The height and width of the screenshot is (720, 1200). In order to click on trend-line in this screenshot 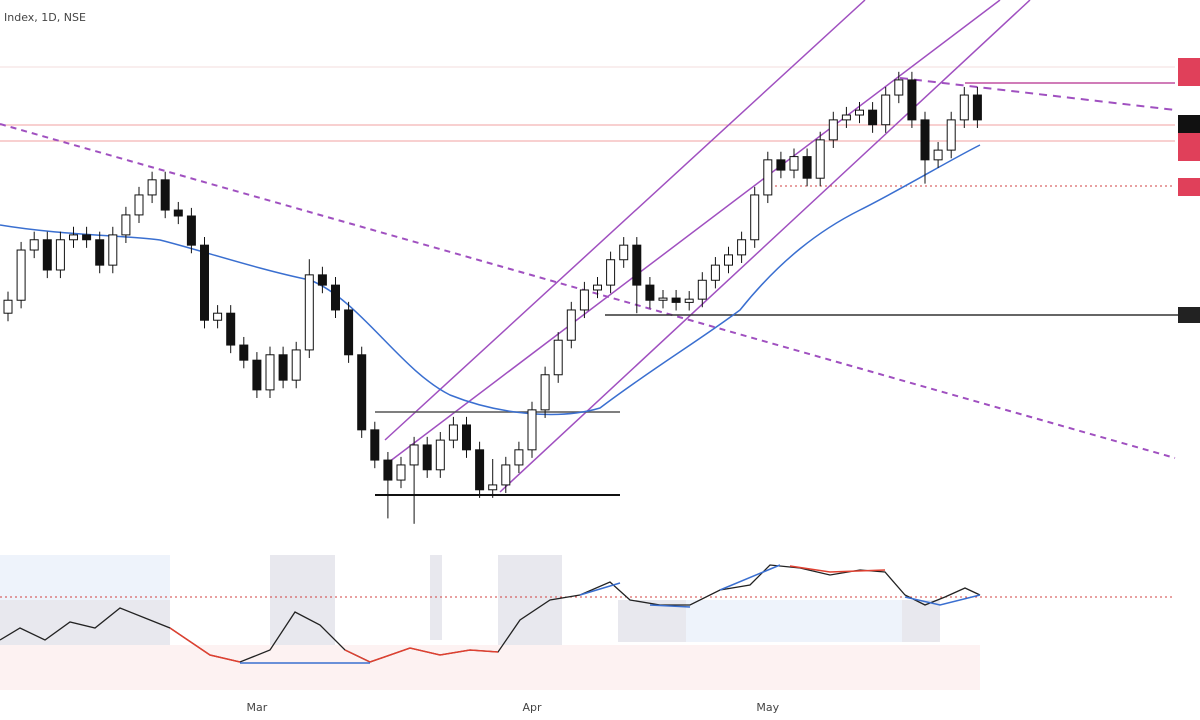, I will do `click(1037, 94)`.